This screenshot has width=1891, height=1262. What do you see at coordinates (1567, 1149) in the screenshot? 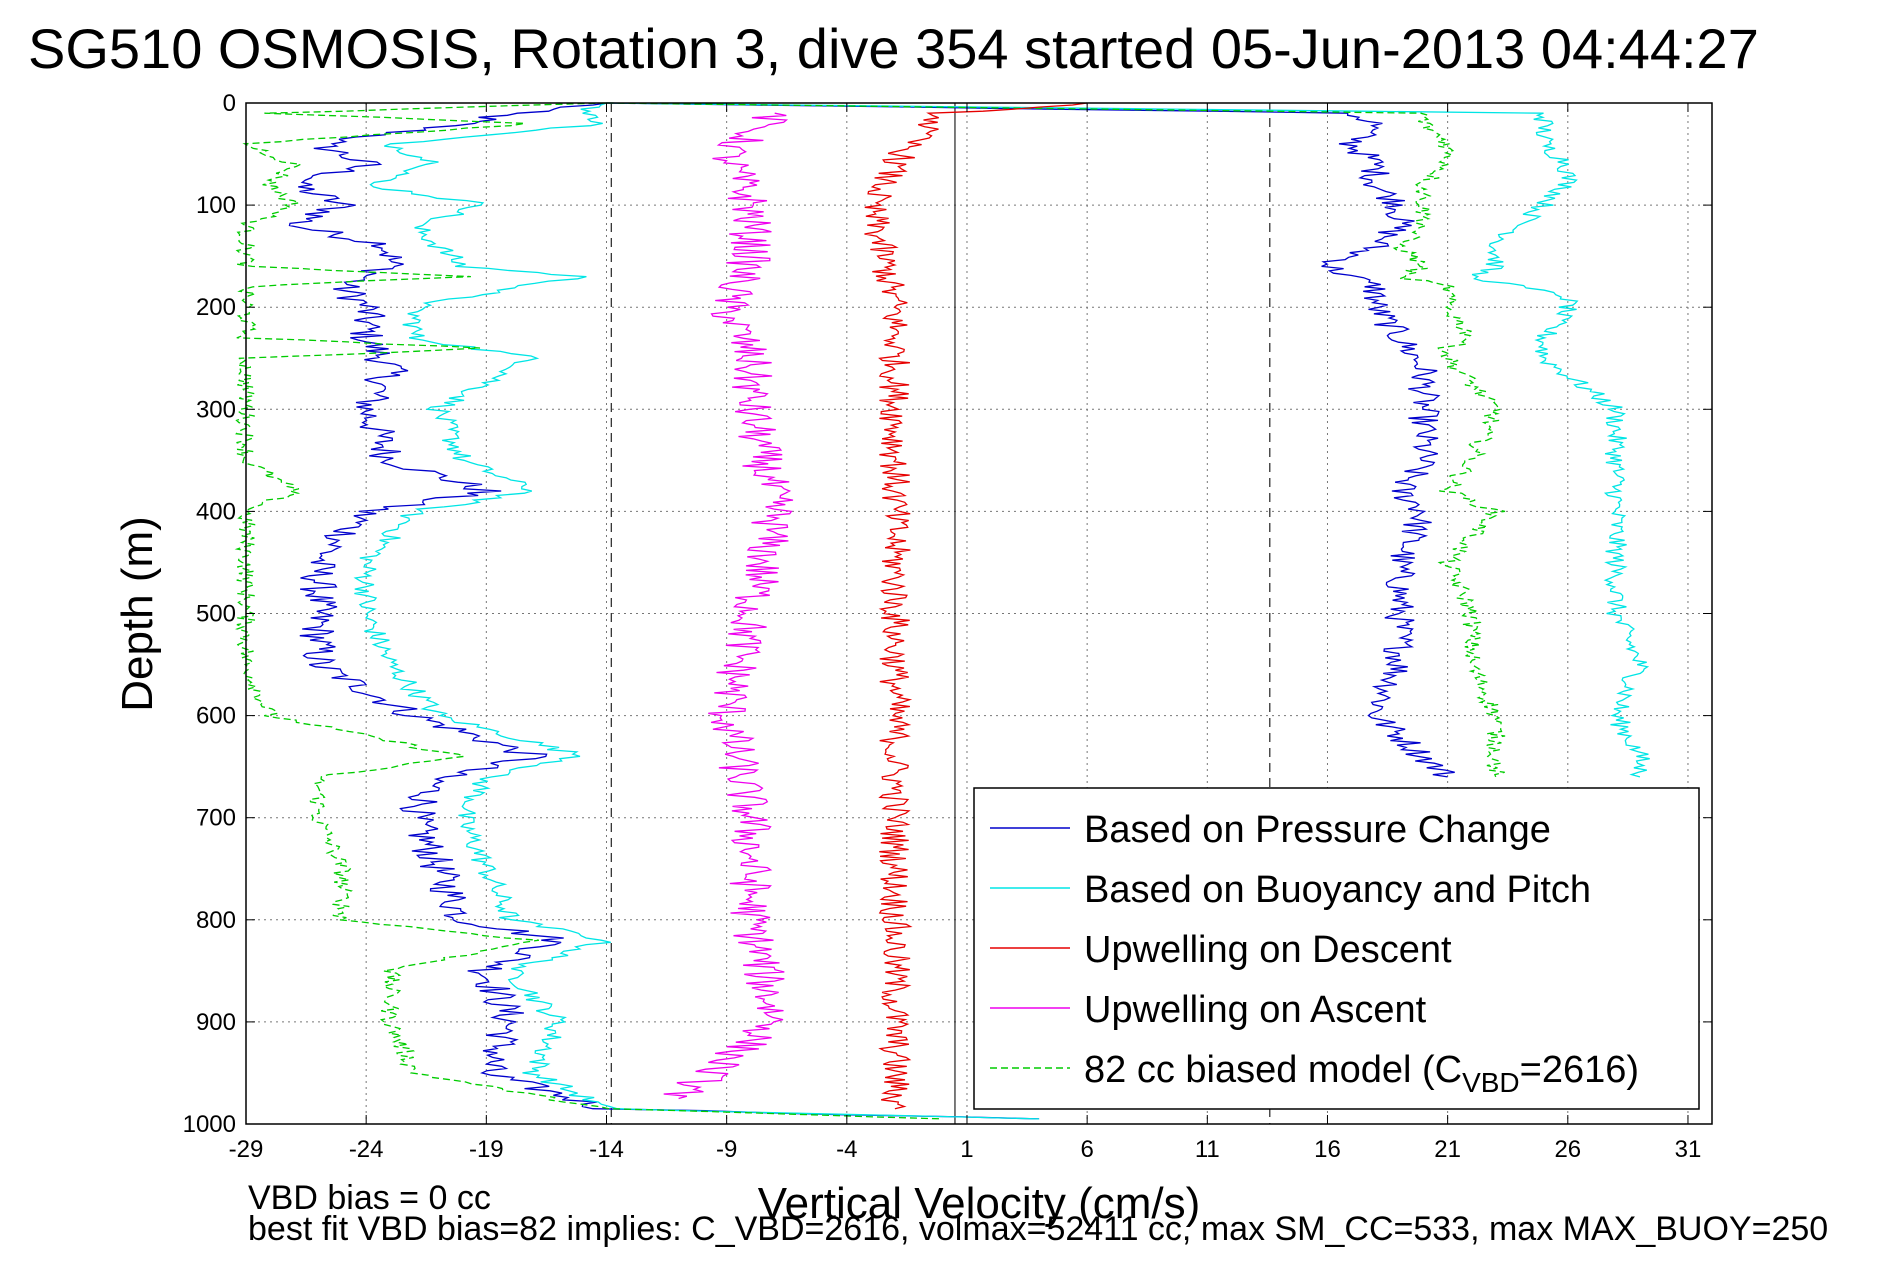
I see `x-tick-label: 26` at bounding box center [1567, 1149].